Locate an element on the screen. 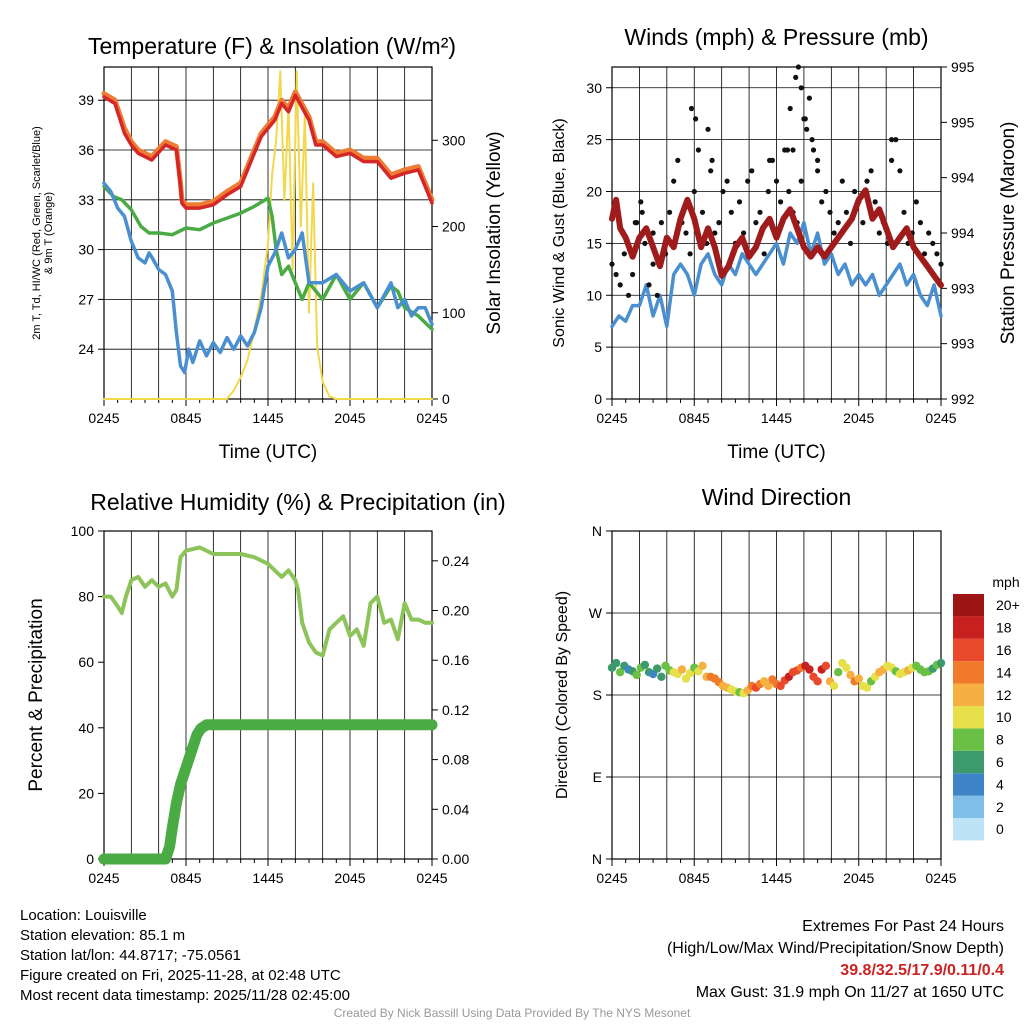 Image resolution: width=1024 pixels, height=1024 pixels. temp-xtick-label: 0245 is located at coordinates (103, 418).